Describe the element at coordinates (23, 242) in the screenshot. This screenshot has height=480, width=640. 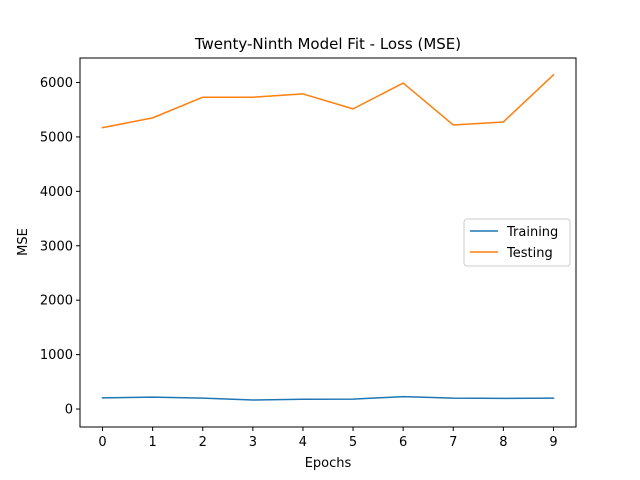
I see `y-axis-title: MSE` at that location.